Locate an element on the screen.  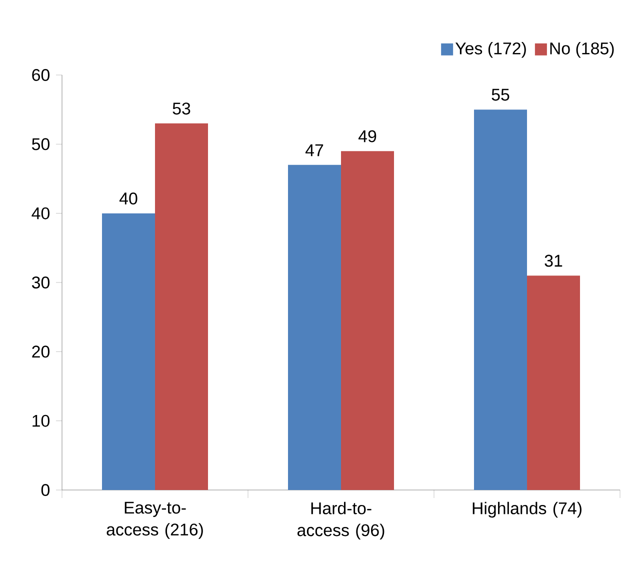
y-tick-label: 30 is located at coordinates (41, 282).